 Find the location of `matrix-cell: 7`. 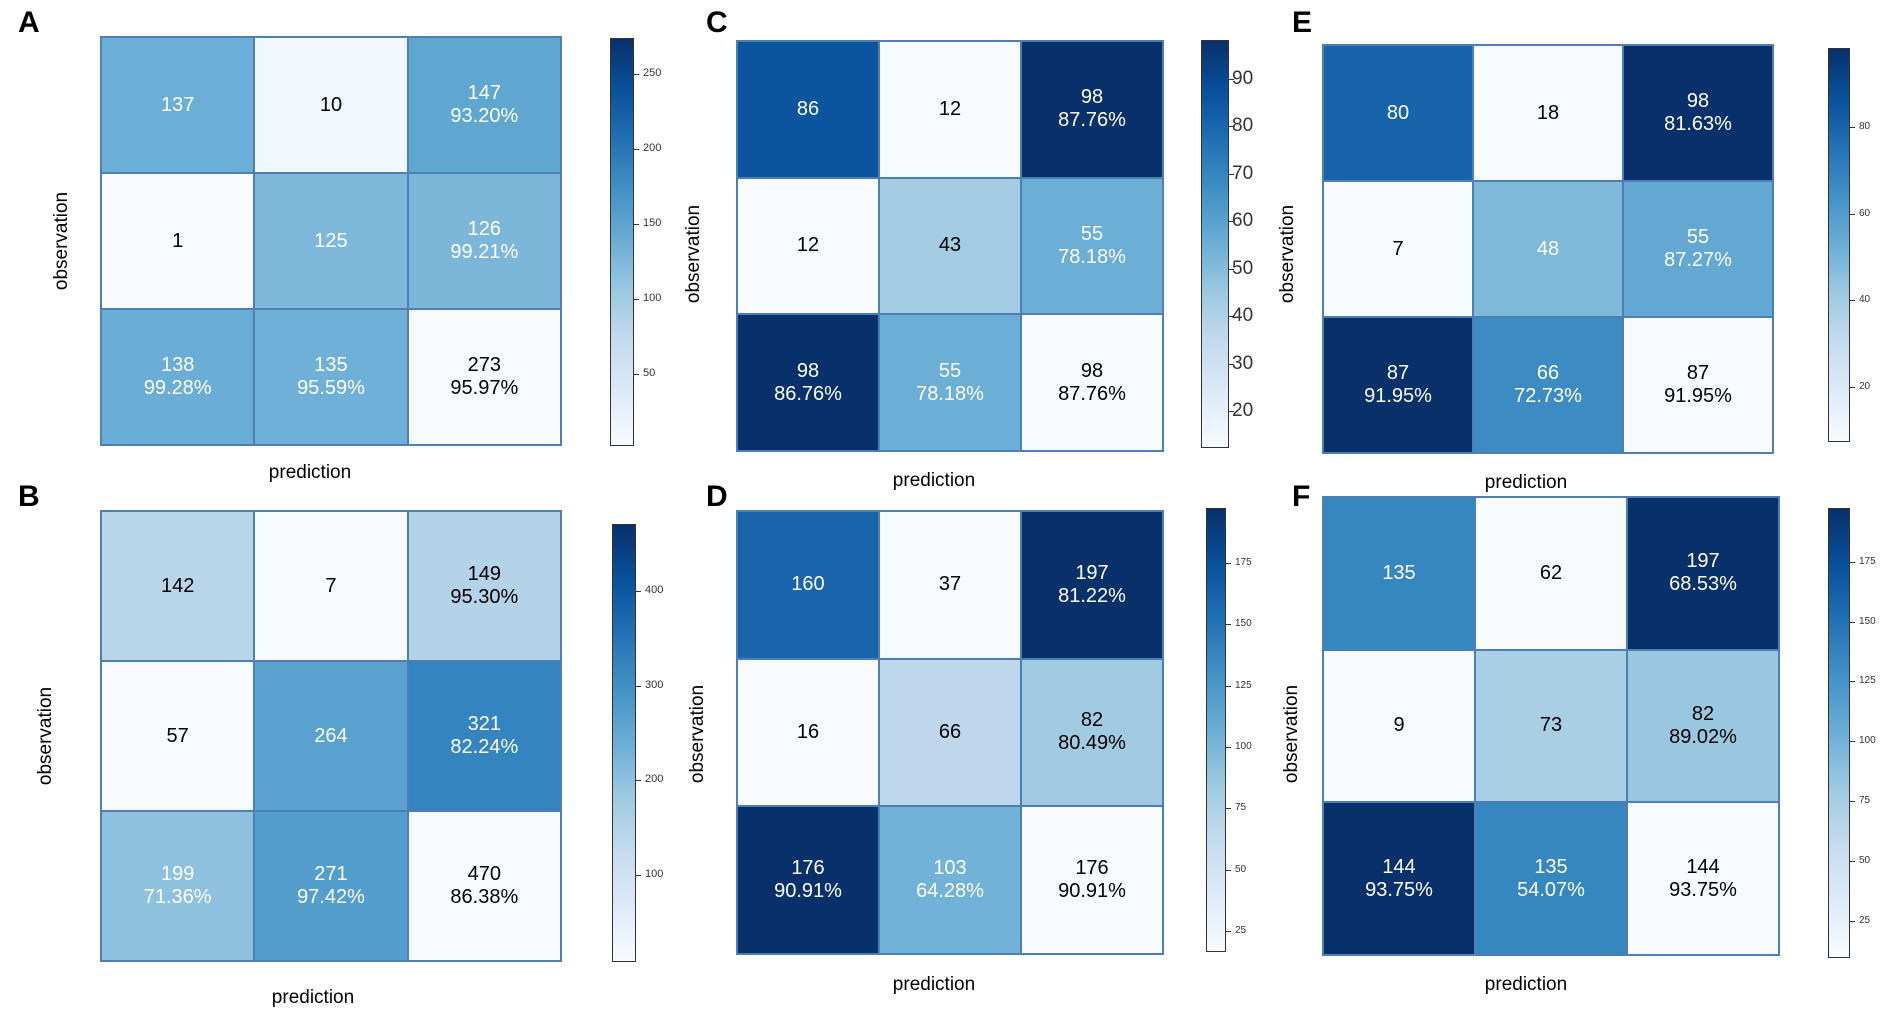

matrix-cell: 7 is located at coordinates (331, 586).